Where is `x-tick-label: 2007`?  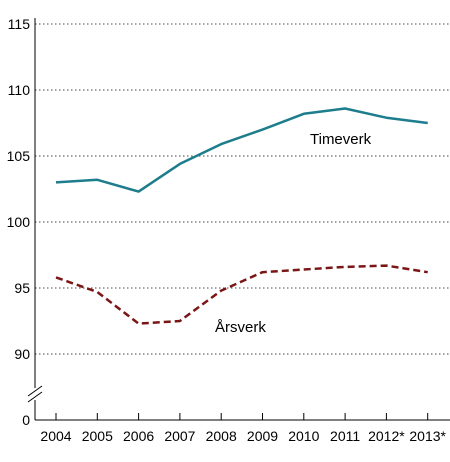 x-tick-label: 2007 is located at coordinates (179, 436).